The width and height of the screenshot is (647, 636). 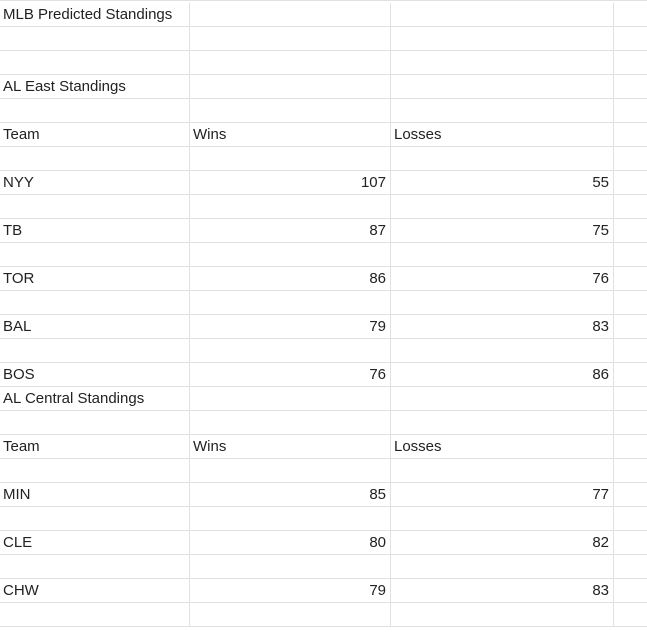 I want to click on team-name-cell: CLE, so click(x=95, y=543).